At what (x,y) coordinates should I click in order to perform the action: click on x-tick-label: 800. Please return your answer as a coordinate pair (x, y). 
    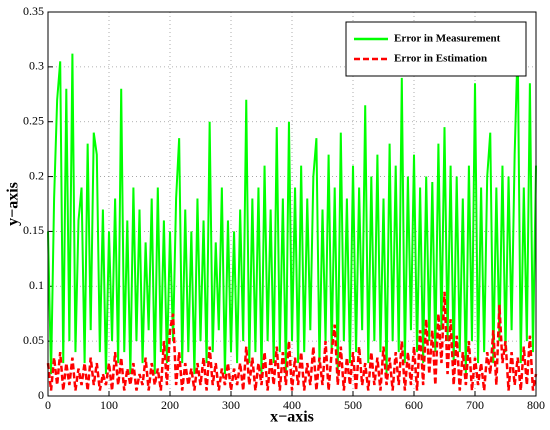
    Looking at the image, I should click on (536, 405).